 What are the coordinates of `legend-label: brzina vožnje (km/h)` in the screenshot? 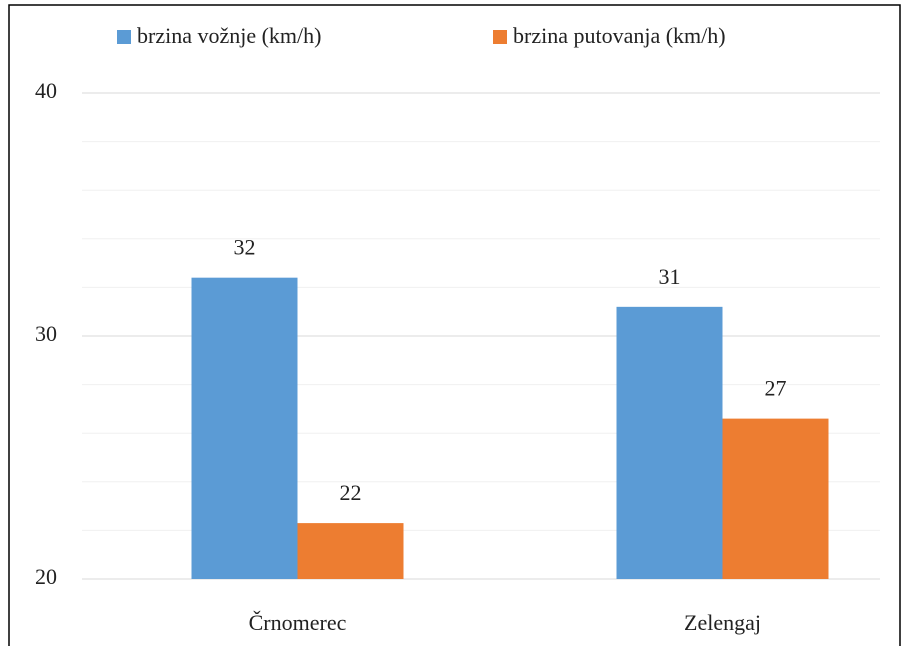 It's located at (229, 35).